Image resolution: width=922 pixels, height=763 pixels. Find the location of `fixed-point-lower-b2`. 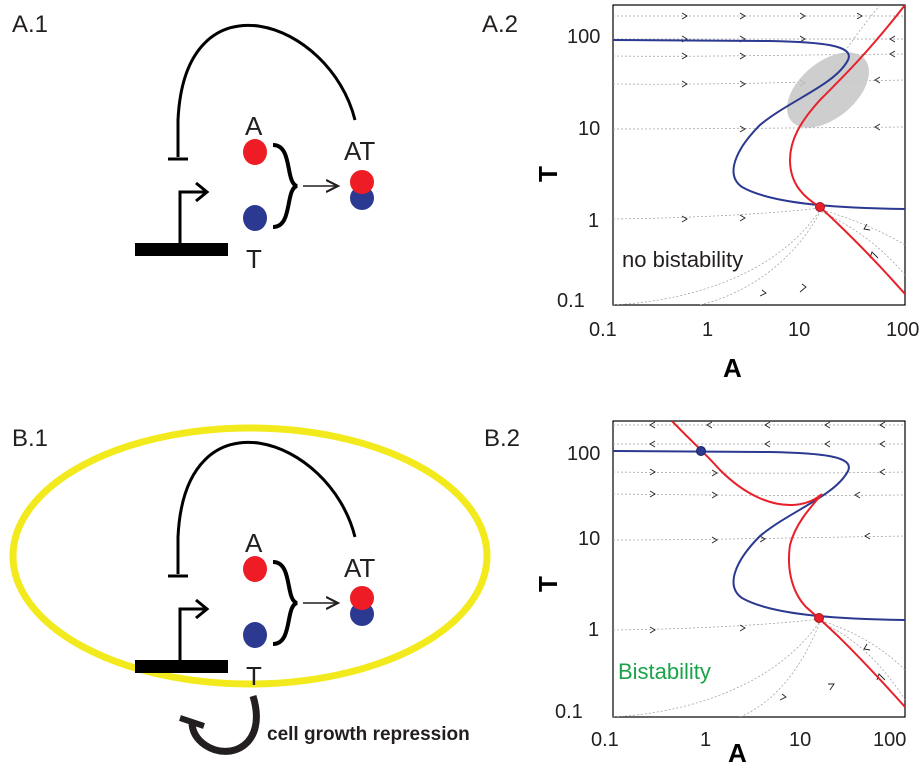

fixed-point-lower-b2 is located at coordinates (819, 618).